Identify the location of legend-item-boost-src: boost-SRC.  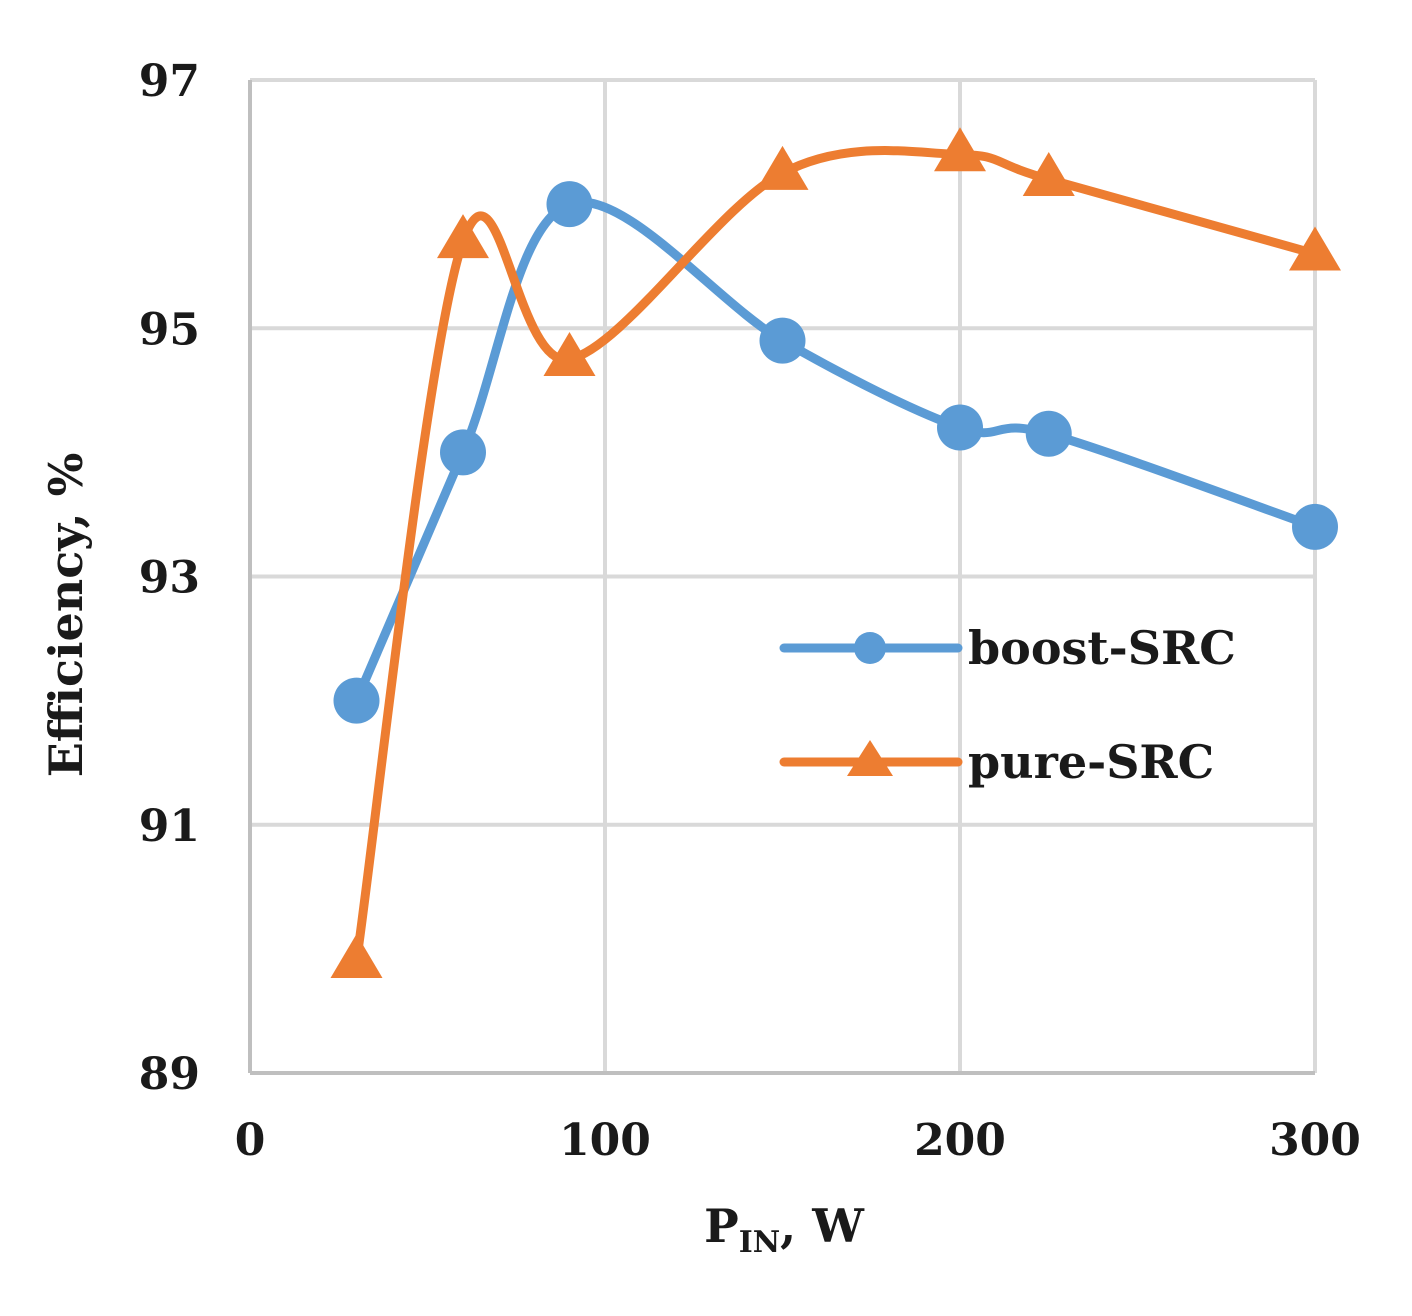
(1007, 648).